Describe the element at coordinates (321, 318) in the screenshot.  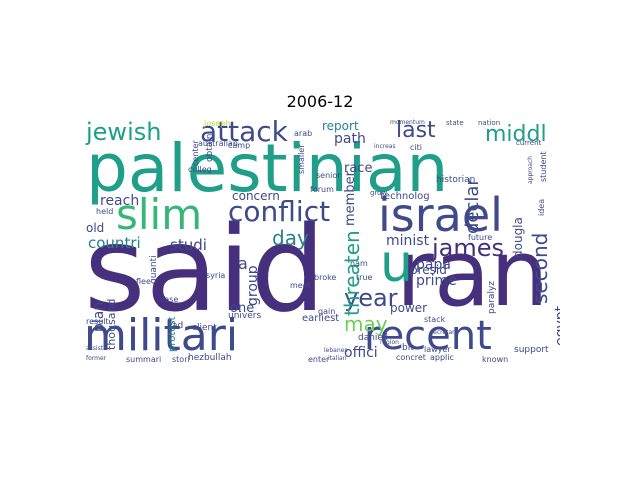
I see `cloud-word: earliest` at that location.